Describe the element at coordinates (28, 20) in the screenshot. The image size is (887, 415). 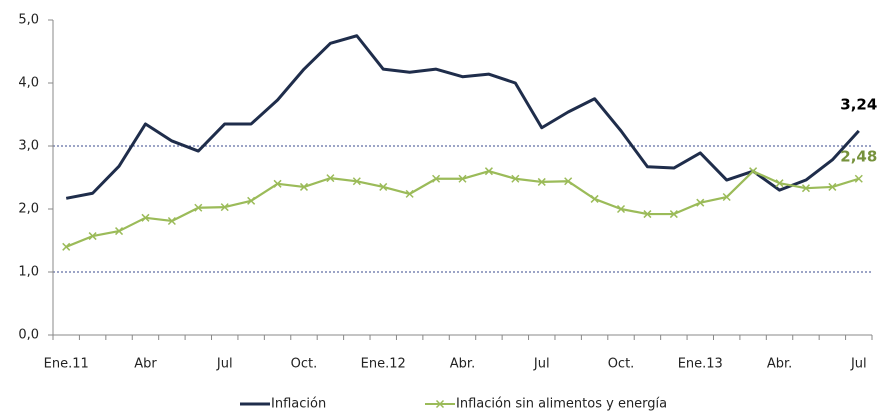
I see `y-tick-label: 5,0` at that location.